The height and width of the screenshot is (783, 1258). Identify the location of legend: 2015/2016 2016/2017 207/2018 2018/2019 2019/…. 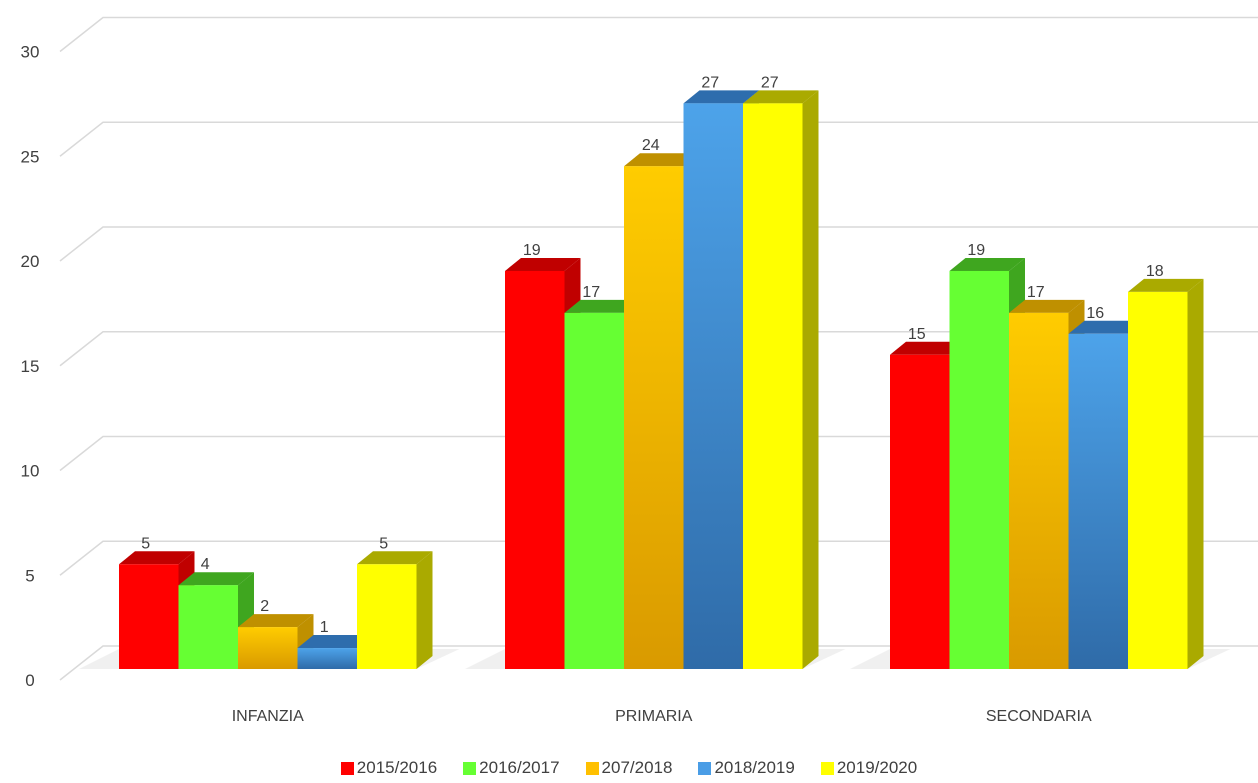
(629, 768).